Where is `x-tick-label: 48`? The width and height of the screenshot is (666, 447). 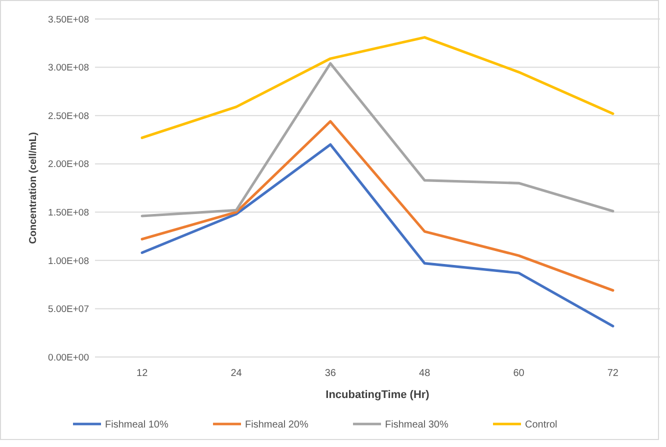
x-tick-label: 48 is located at coordinates (425, 373).